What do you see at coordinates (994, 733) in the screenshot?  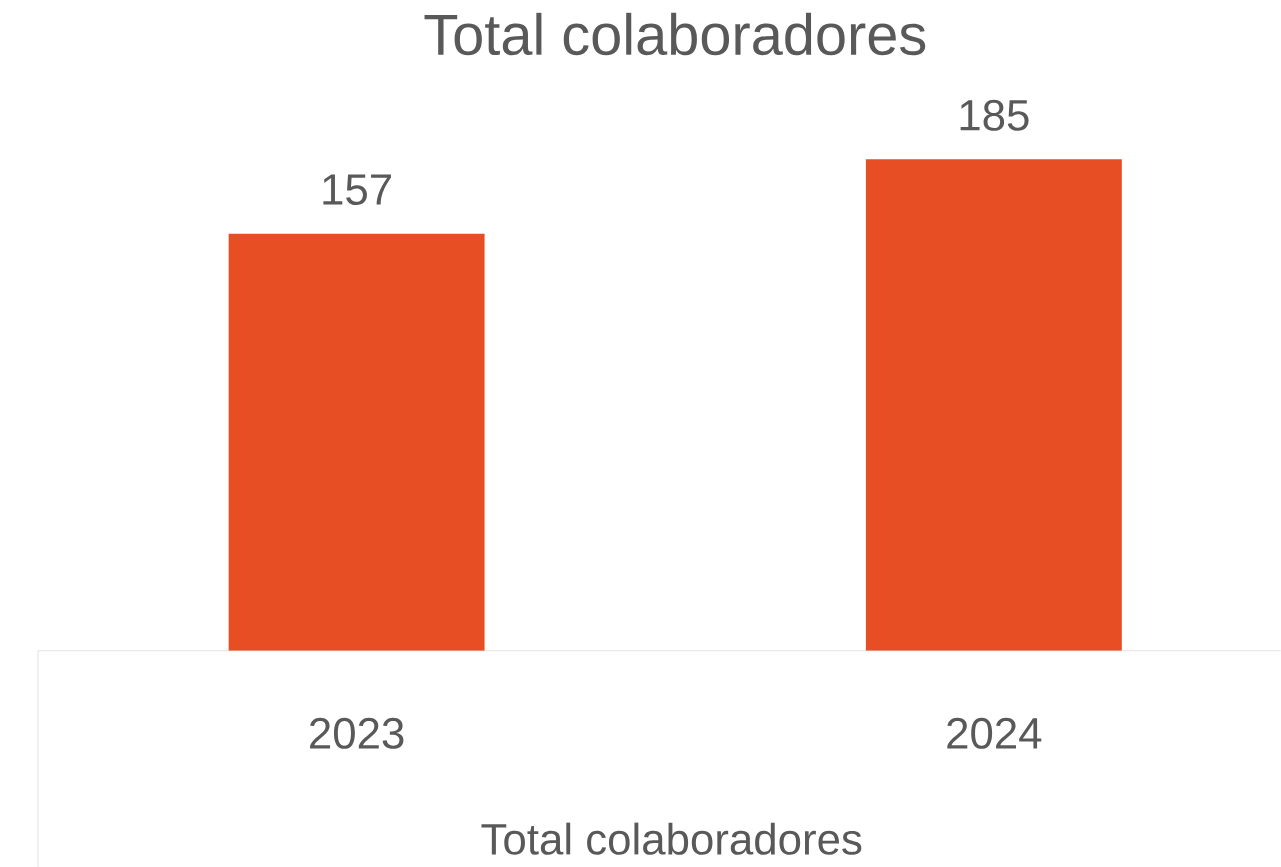 I see `x-tick-label: 2024` at bounding box center [994, 733].